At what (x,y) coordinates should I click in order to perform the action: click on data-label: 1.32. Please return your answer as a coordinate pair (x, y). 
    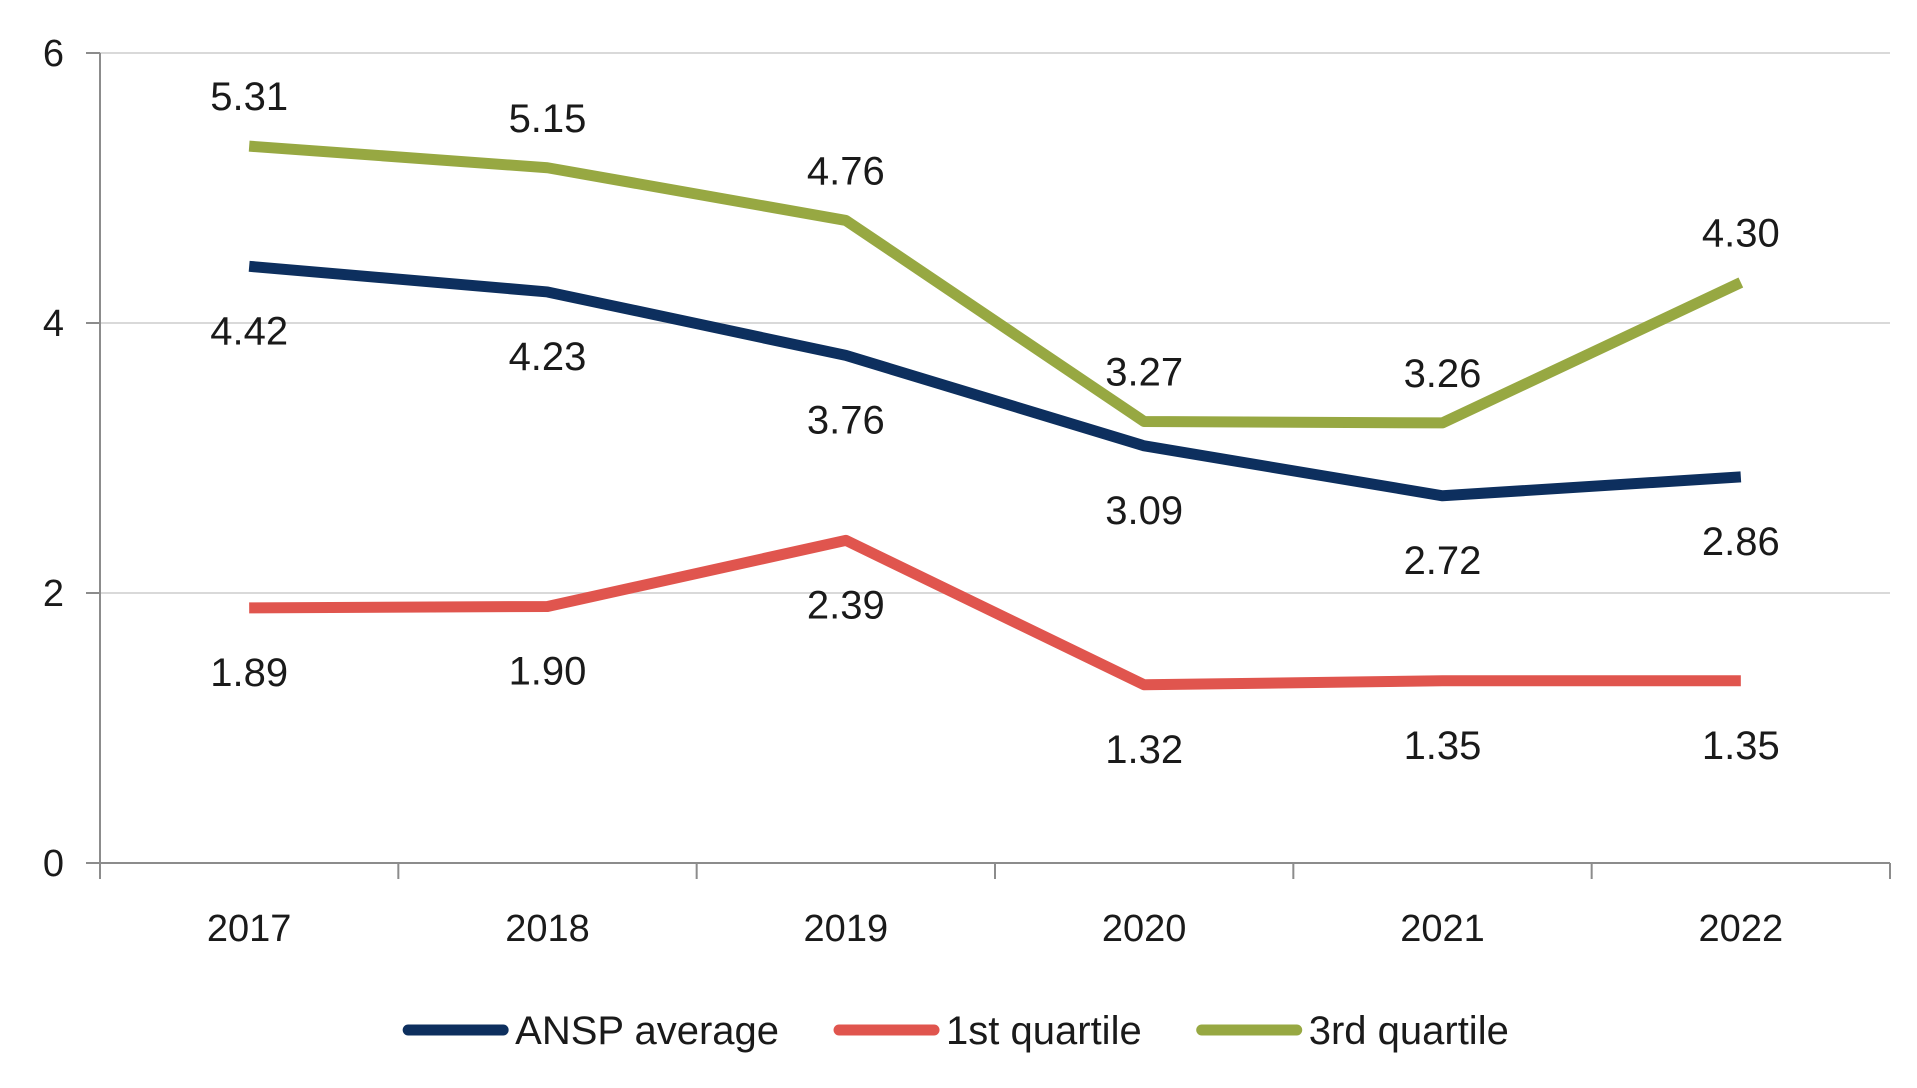
    Looking at the image, I should click on (1144, 750).